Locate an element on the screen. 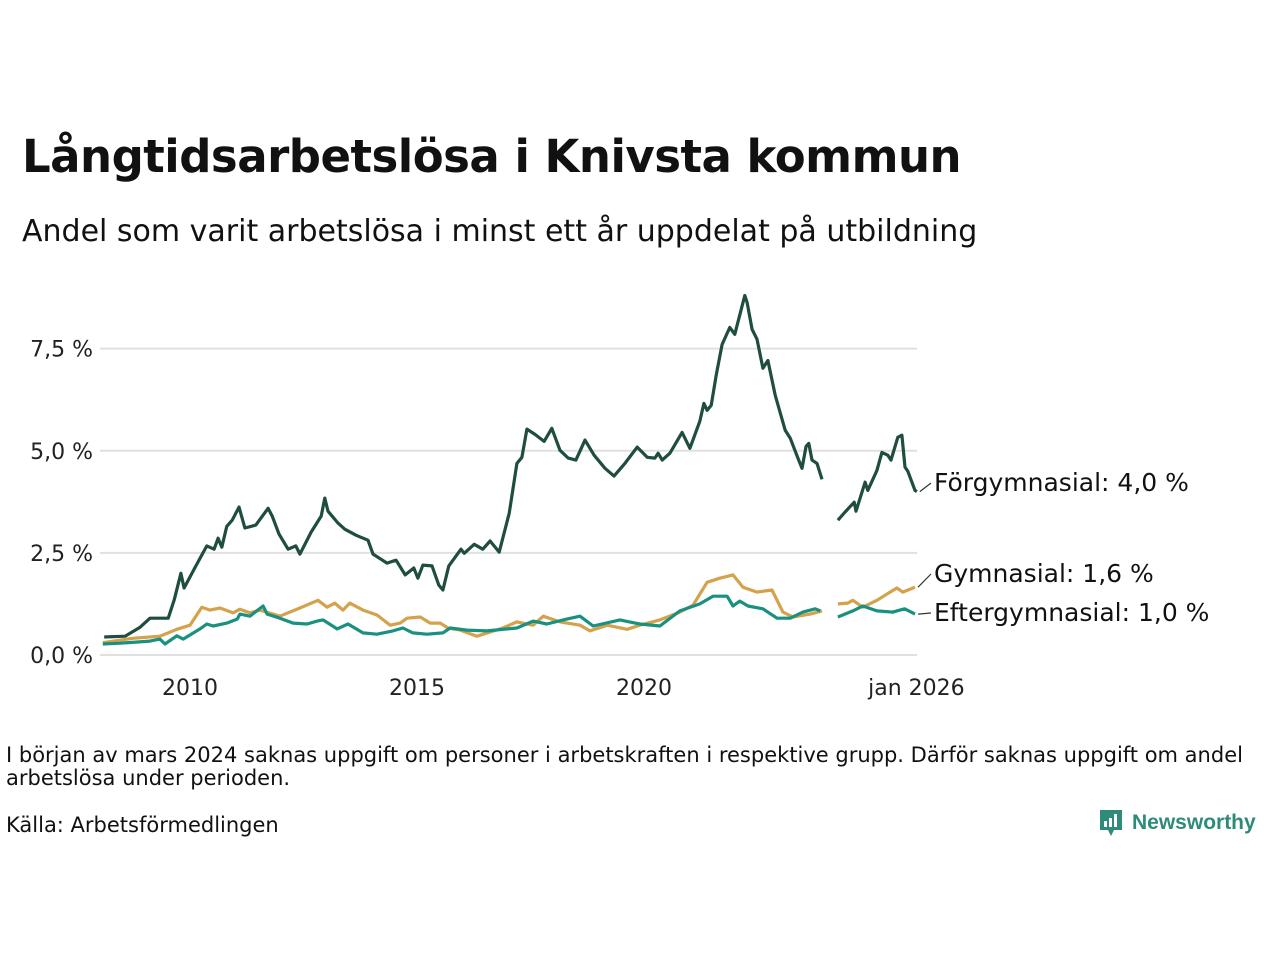 The height and width of the screenshot is (960, 1280). series-line-eftergymnasial is located at coordinates (509, 620).